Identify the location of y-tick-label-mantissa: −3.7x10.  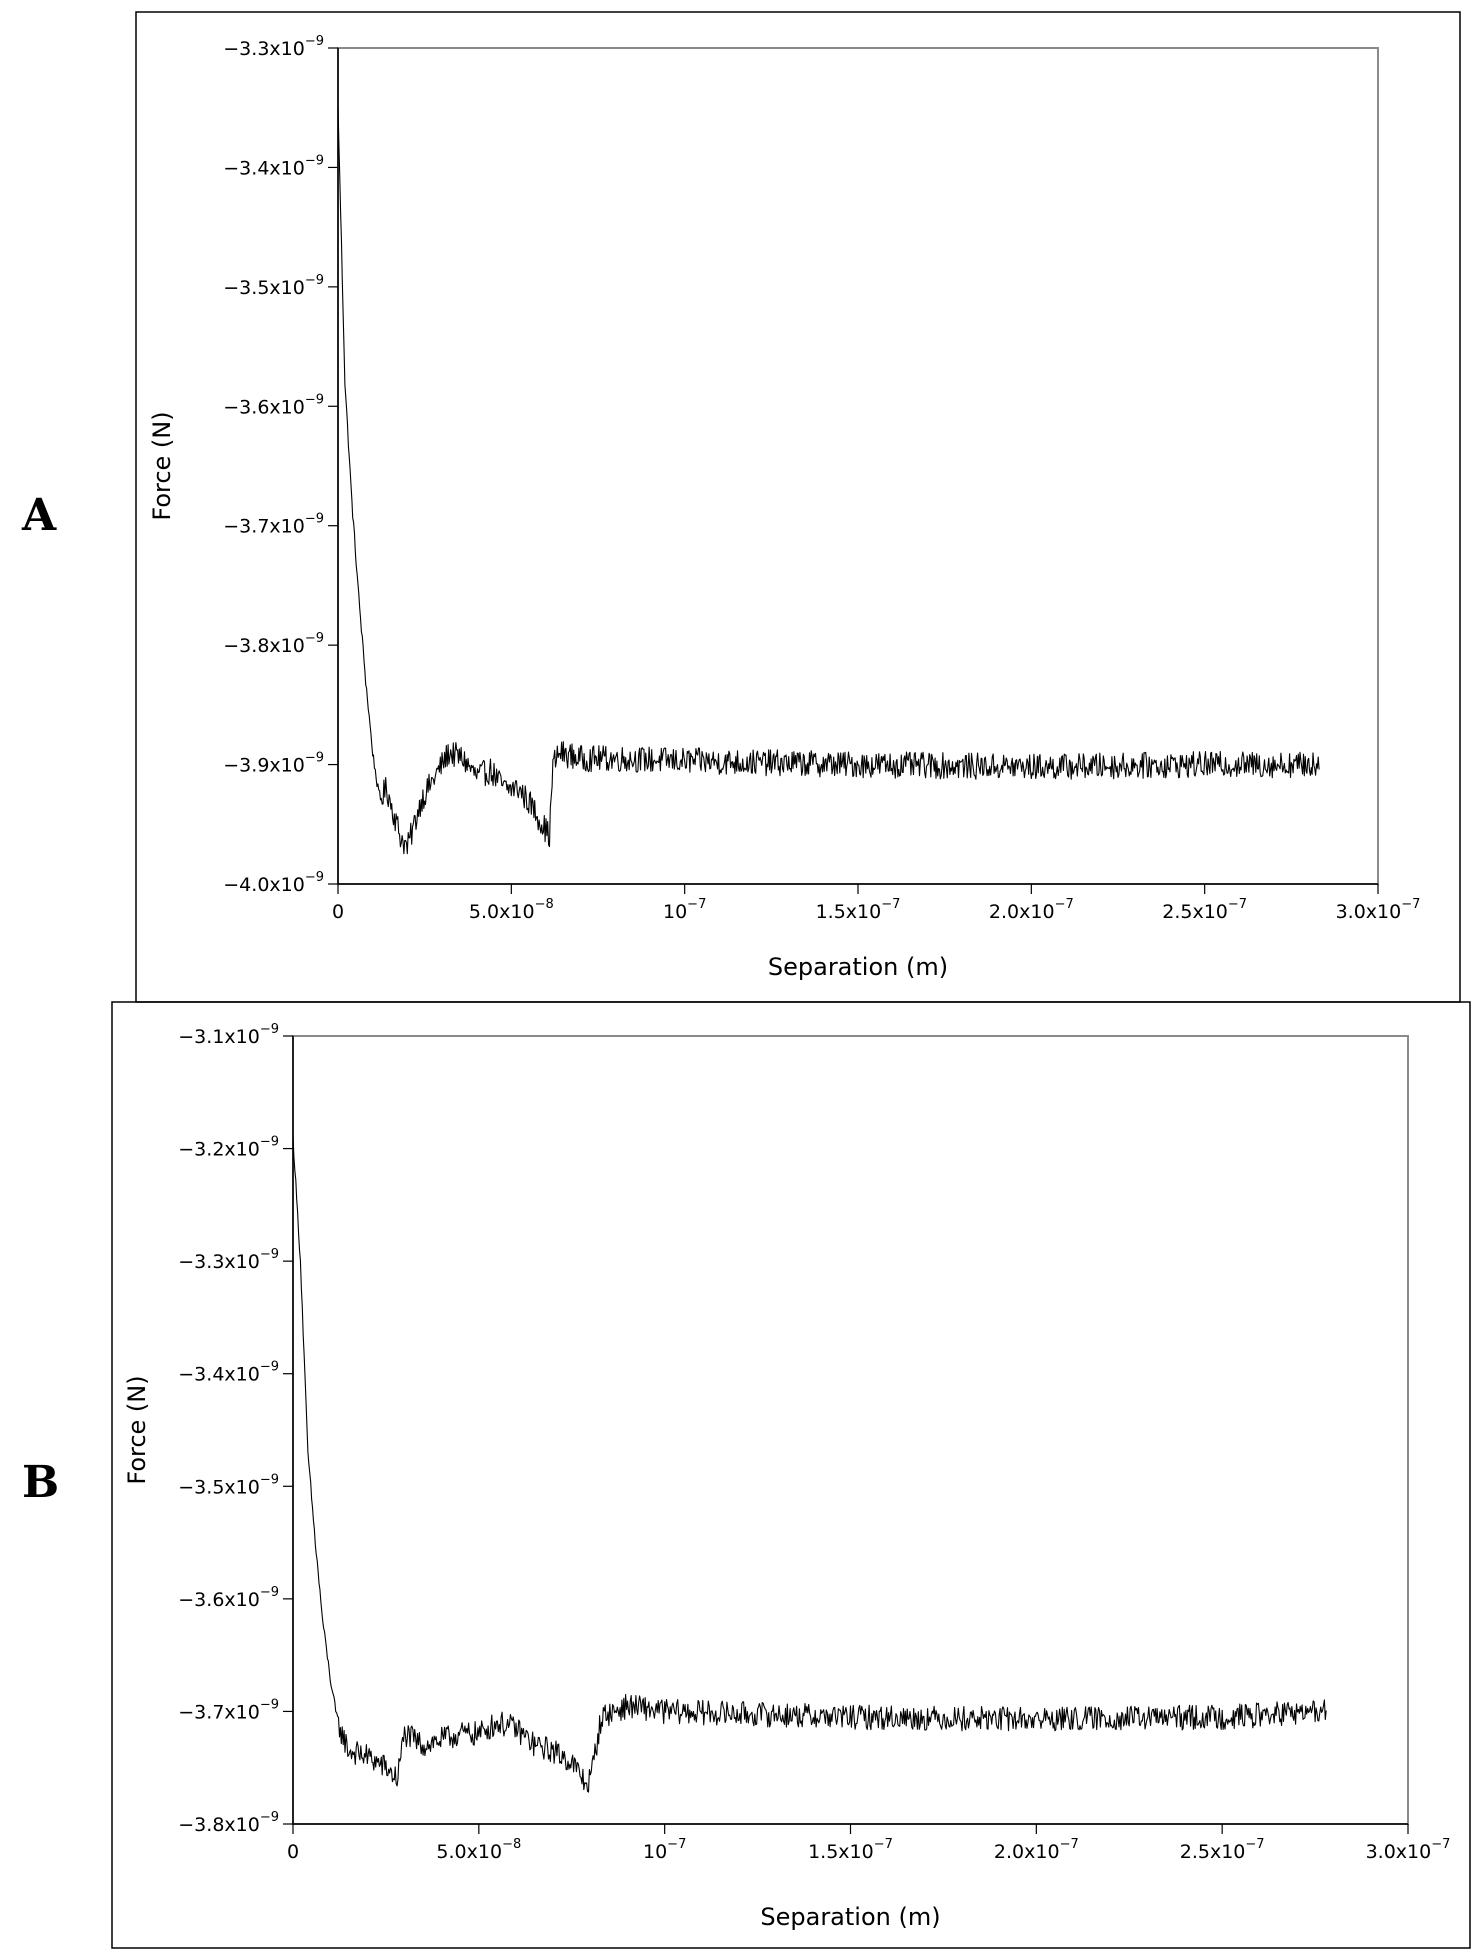
(264, 527).